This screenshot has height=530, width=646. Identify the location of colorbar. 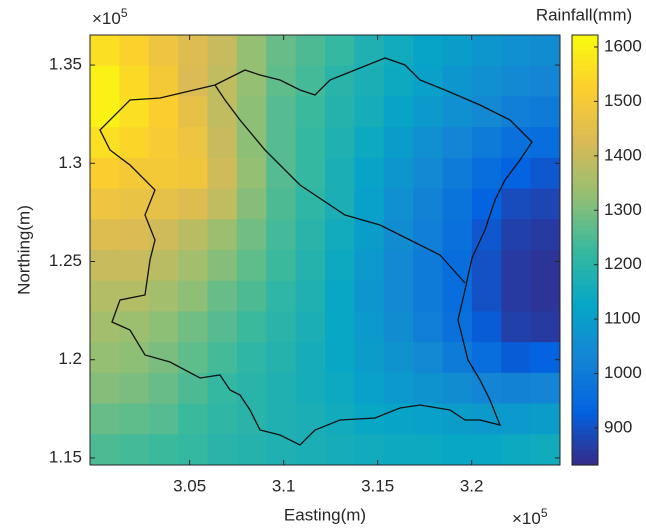
(585, 250).